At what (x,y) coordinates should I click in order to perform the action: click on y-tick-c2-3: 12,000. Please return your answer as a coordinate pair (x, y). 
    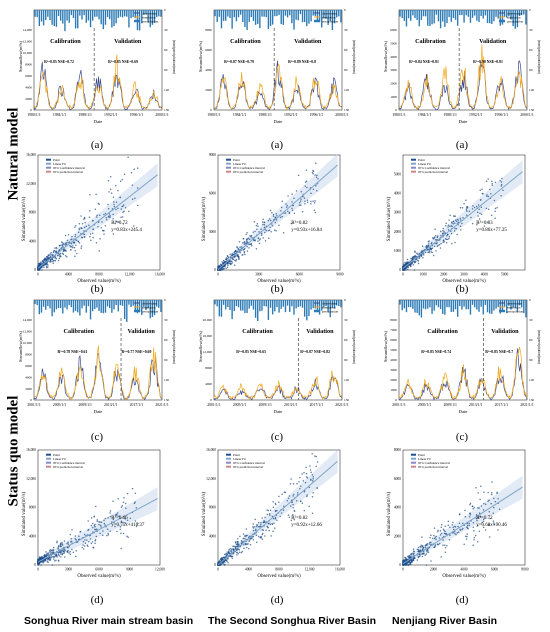
    Looking at the image, I should click on (208, 352).